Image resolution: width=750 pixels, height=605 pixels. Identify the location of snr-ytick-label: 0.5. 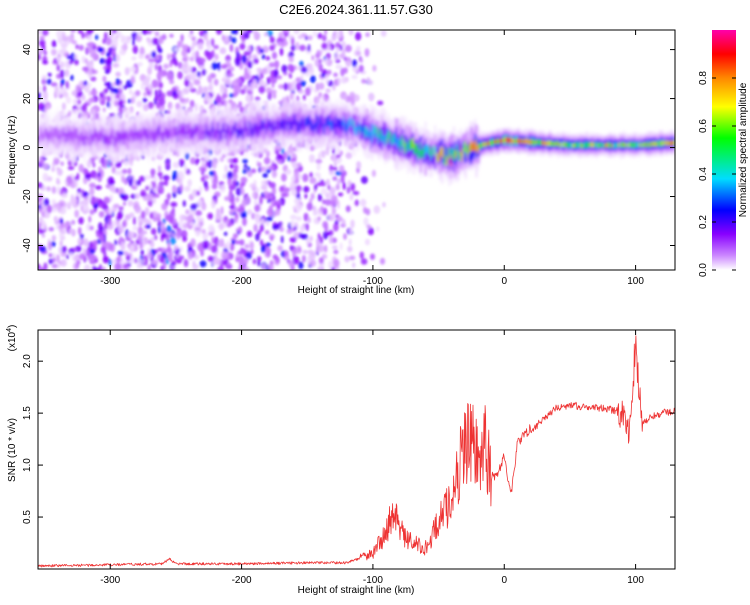
(27, 517).